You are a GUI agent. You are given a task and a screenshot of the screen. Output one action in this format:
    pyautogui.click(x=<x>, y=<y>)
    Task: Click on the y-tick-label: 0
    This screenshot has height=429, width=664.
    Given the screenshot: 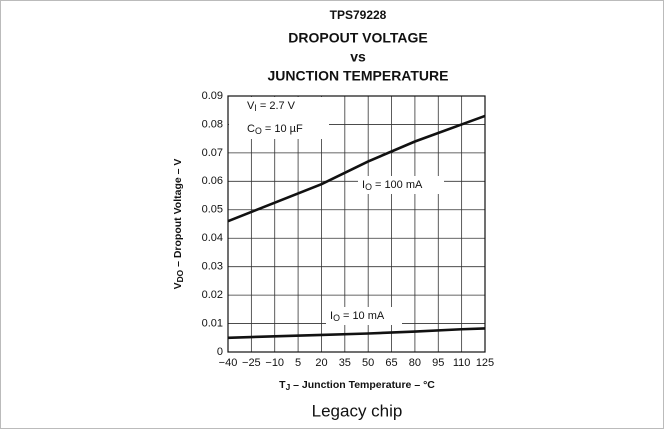 What is the action you would take?
    pyautogui.click(x=220, y=352)
    